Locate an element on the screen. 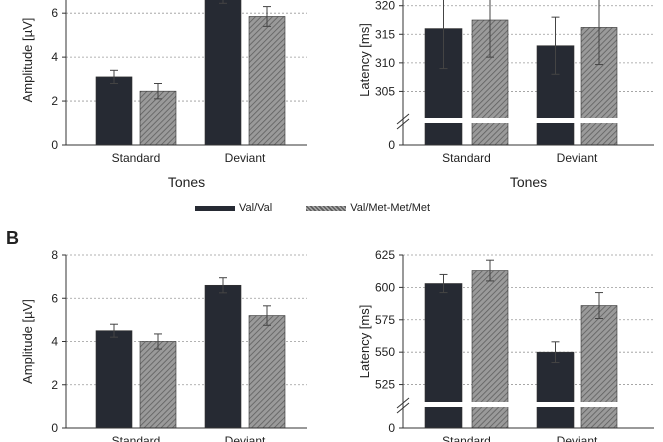 The height and width of the screenshot is (442, 663). legend-item-val-val: Val/Val is located at coordinates (233, 208).